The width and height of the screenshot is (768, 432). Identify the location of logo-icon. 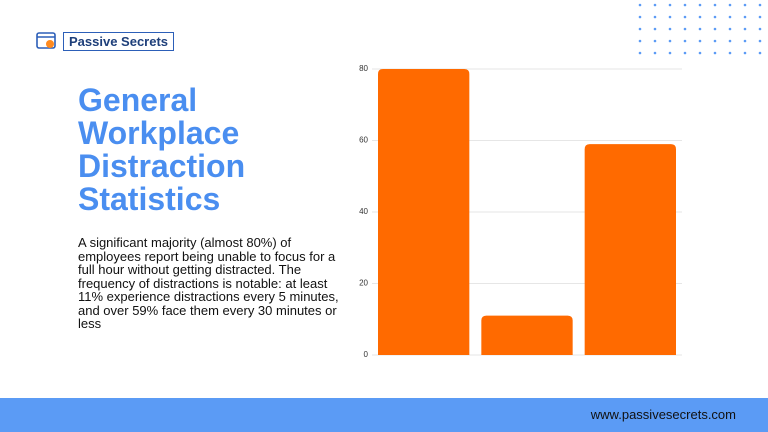
(46, 40).